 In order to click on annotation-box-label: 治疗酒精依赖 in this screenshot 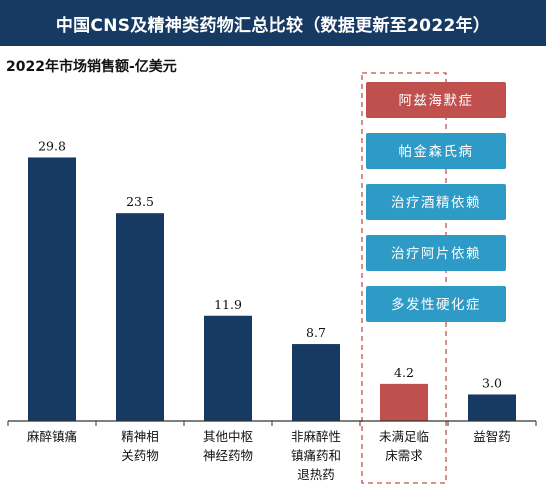, I will do `click(436, 203)`.